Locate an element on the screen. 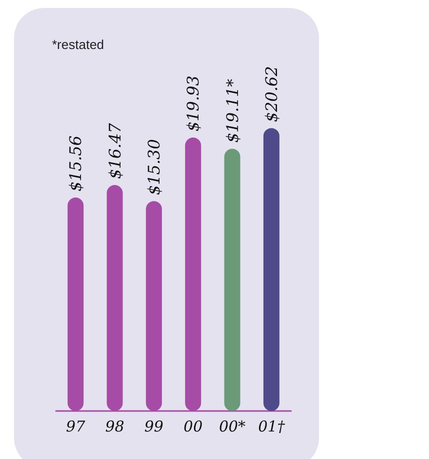  x-tick-label: 98 is located at coordinates (114, 427).